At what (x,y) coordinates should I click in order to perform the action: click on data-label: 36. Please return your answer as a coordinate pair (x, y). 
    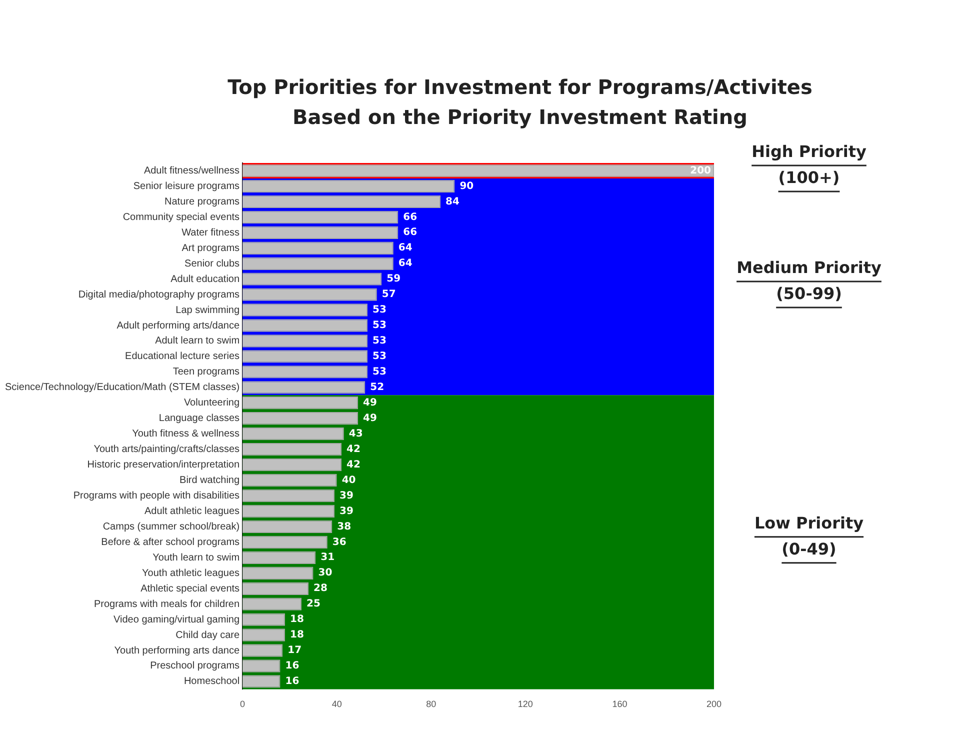
    Looking at the image, I should click on (339, 542).